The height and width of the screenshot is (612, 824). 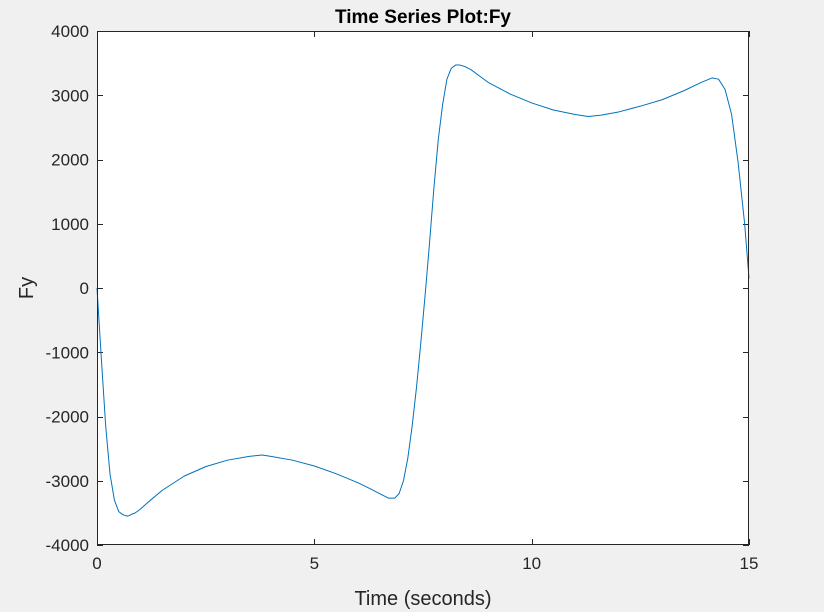 I want to click on y-tick-label: 0, so click(x=84, y=288).